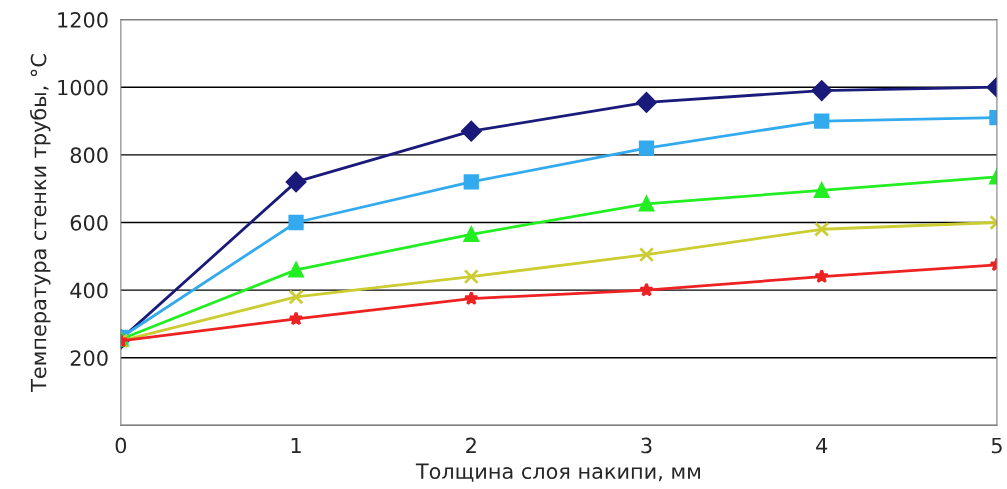 This screenshot has height=489, width=1007. Describe the element at coordinates (646, 445) in the screenshot. I see `x-tick-label: 3` at that location.